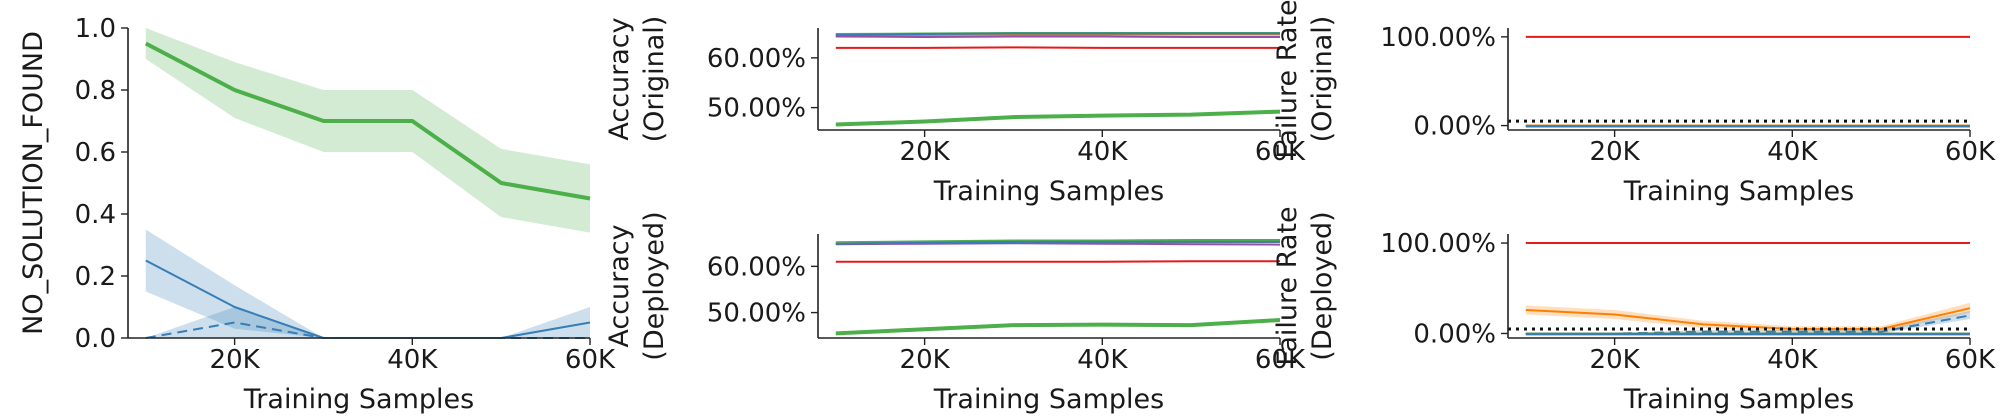  I want to click on y-tick-label: 0.6, so click(95, 153).